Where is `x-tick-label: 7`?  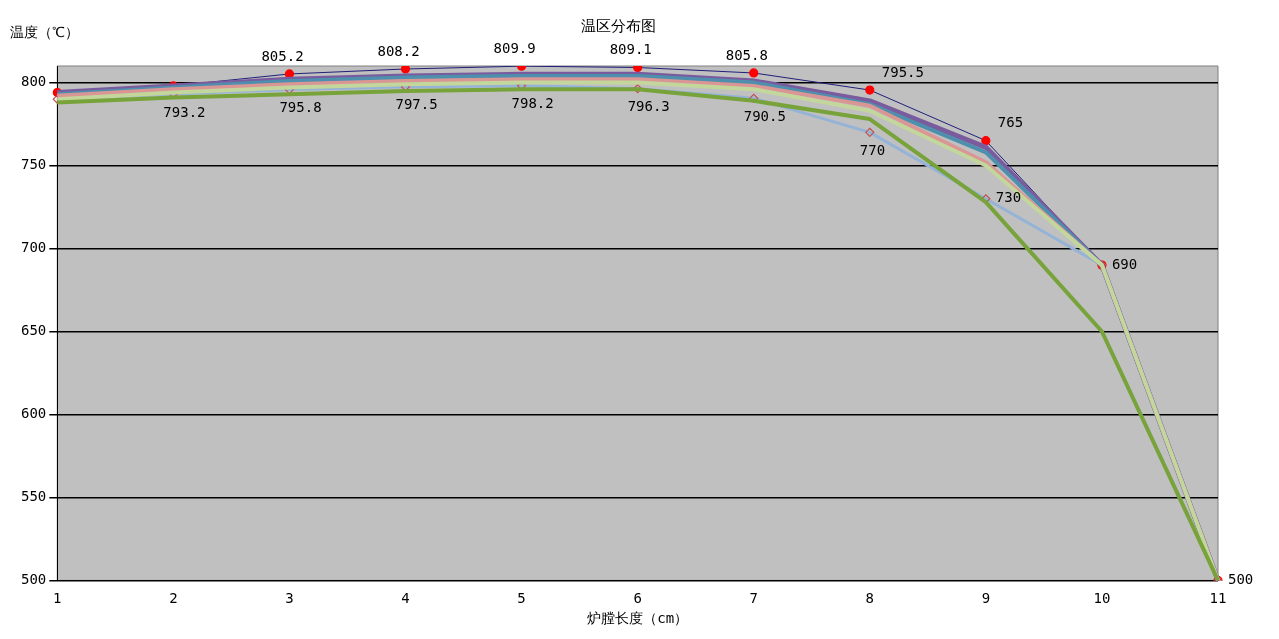 x-tick-label: 7 is located at coordinates (753, 598).